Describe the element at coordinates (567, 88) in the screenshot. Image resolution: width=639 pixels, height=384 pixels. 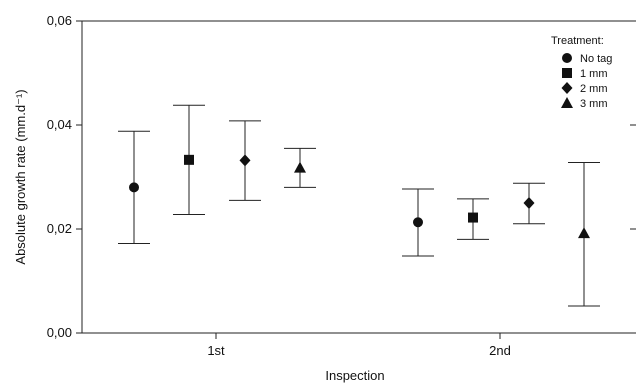
I see `legend-marker-diamond` at that location.